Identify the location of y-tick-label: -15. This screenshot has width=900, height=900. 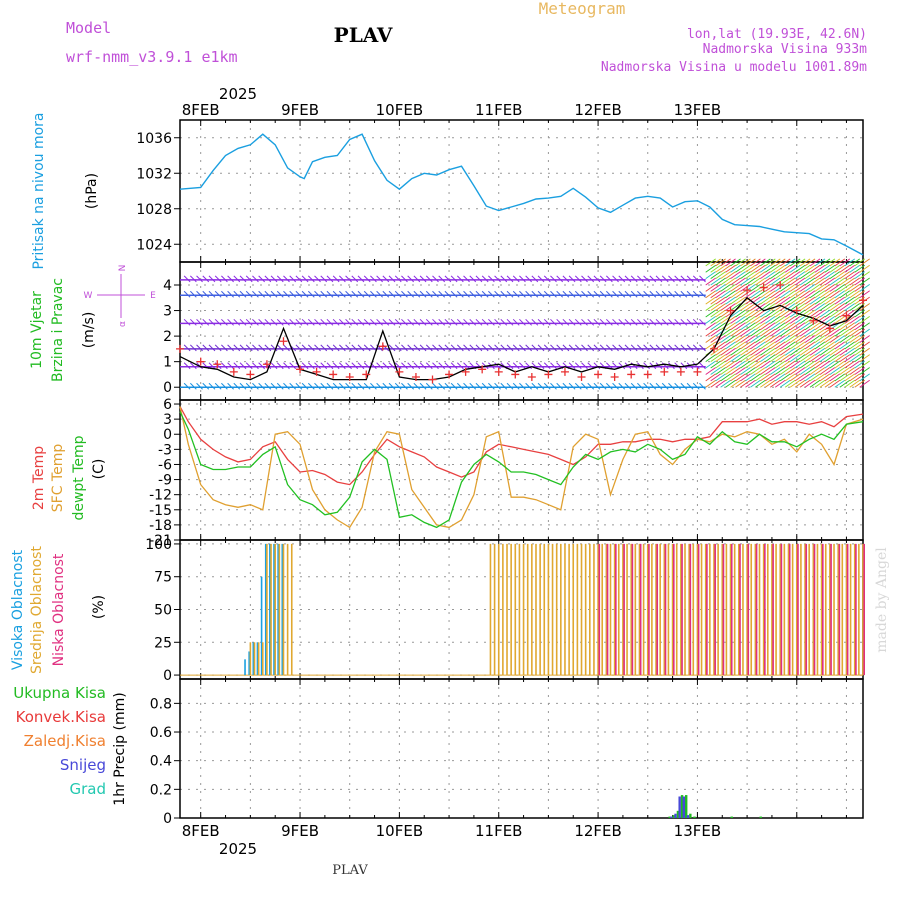
(160, 511).